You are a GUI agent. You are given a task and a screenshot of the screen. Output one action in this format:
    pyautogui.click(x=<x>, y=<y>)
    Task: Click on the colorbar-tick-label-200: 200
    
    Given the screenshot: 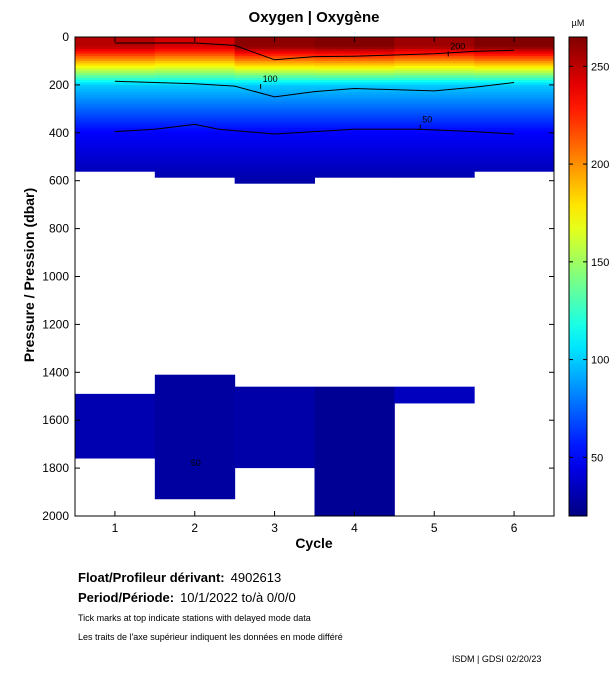 What is the action you would take?
    pyautogui.click(x=600, y=165)
    